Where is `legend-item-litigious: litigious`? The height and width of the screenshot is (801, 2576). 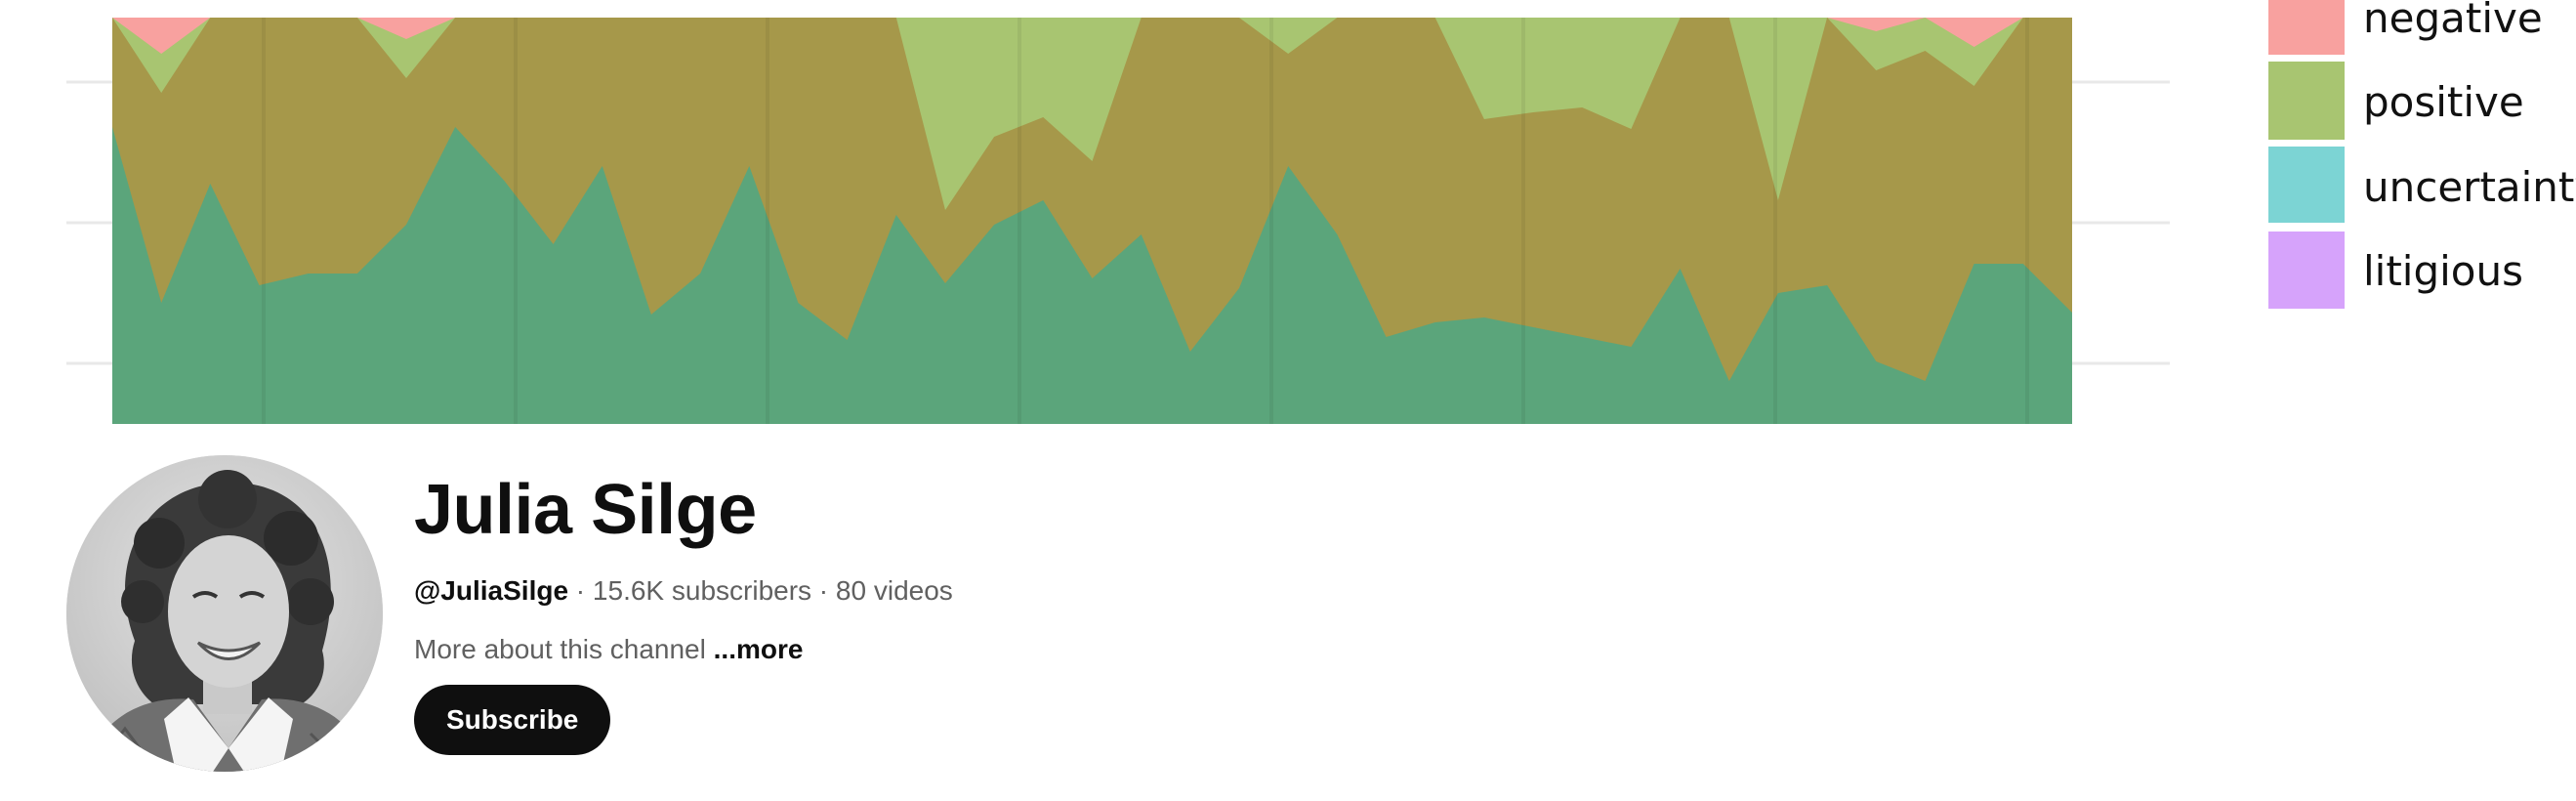
legend-item-litigious: litigious is located at coordinates (2395, 271).